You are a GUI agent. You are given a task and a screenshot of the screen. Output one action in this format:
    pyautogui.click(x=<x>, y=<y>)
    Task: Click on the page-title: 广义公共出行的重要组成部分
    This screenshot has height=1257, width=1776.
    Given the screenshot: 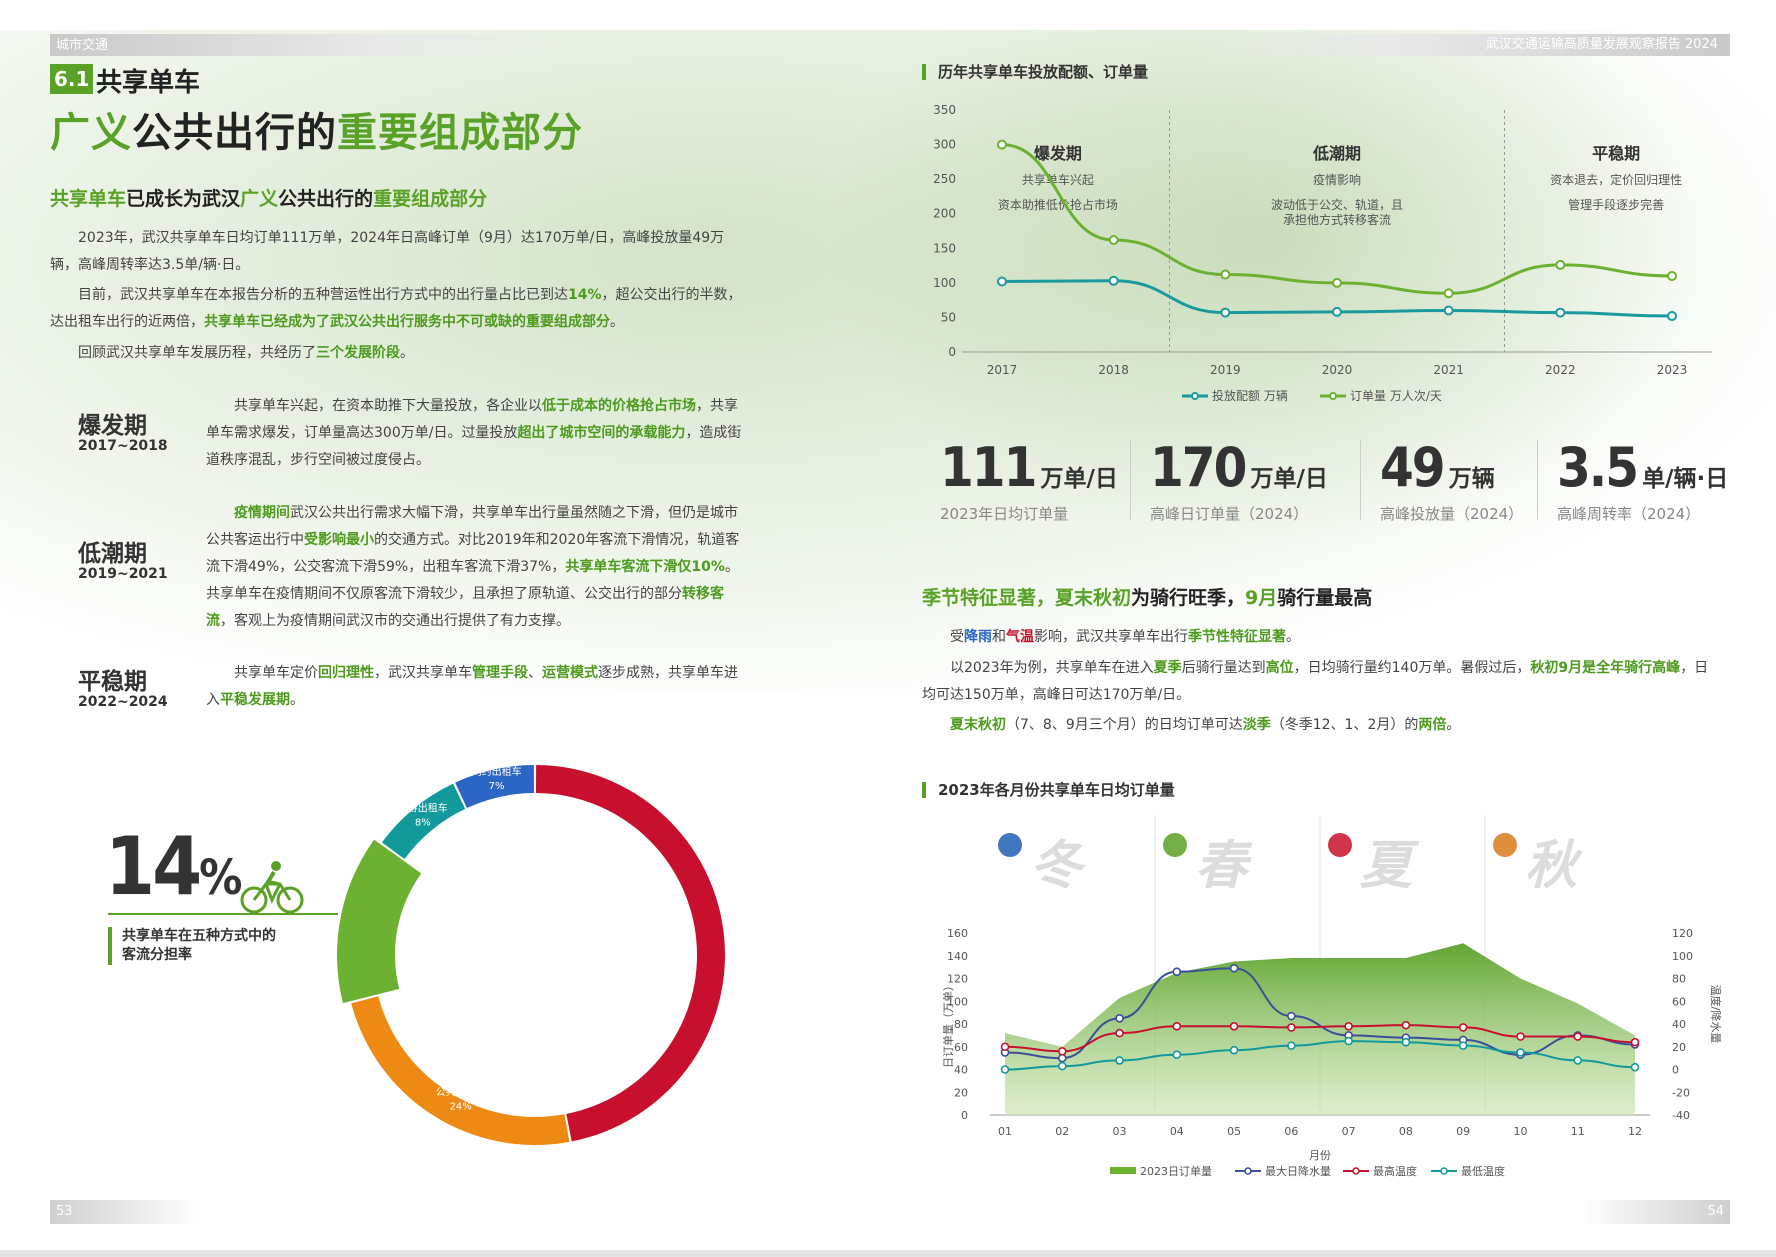 What is the action you would take?
    pyautogui.click(x=316, y=129)
    